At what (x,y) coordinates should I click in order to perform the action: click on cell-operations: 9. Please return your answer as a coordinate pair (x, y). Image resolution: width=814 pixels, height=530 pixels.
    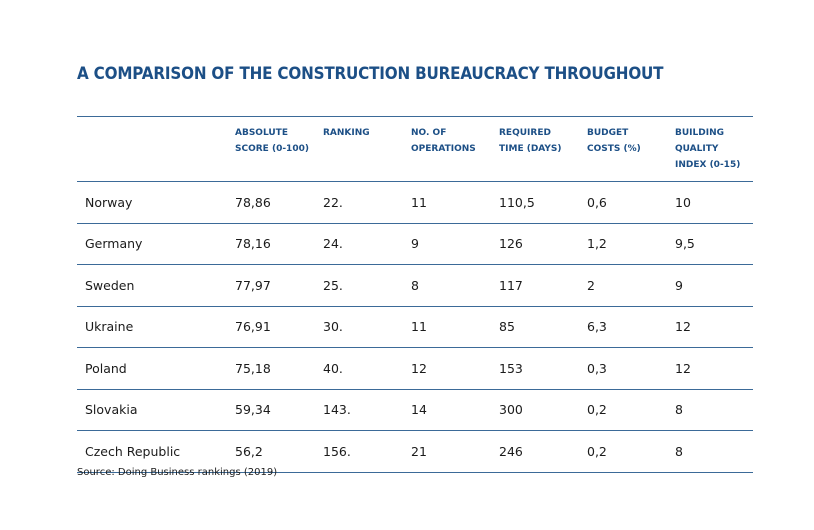
    Looking at the image, I should click on (415, 244).